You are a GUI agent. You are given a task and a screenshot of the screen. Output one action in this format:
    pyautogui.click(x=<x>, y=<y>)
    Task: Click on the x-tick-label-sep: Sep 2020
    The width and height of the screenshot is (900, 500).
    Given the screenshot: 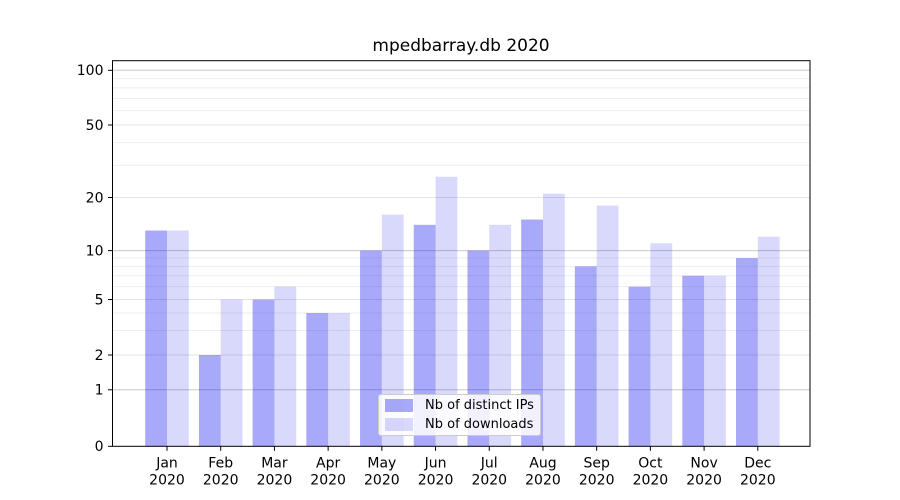 What is the action you would take?
    pyautogui.click(x=597, y=472)
    